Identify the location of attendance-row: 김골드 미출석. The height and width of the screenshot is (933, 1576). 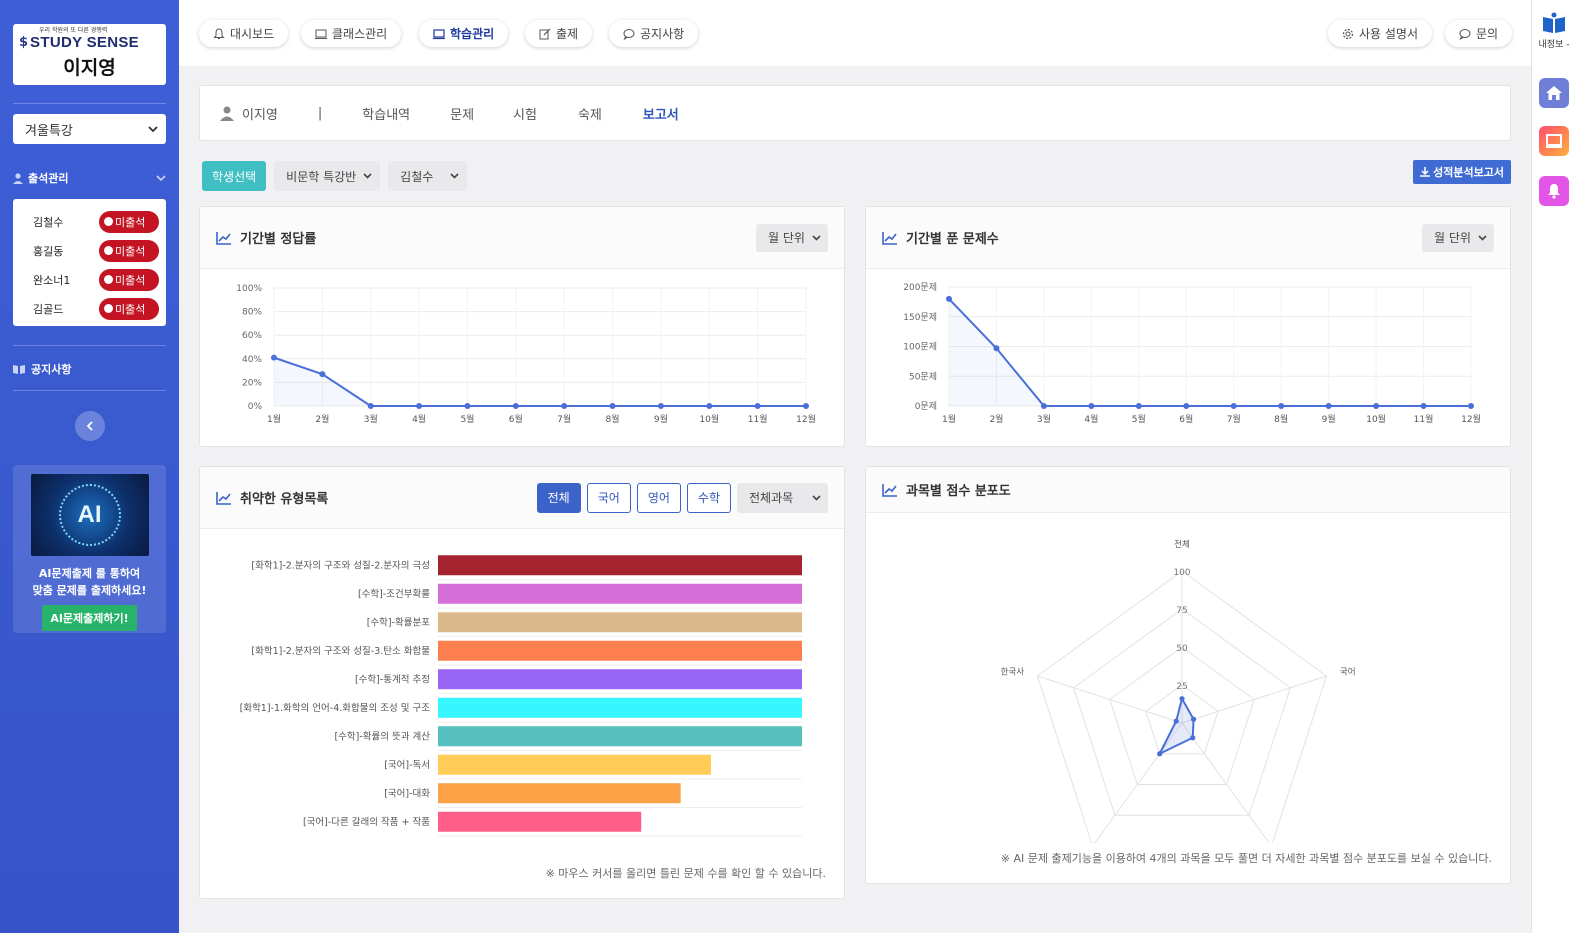
(96, 308).